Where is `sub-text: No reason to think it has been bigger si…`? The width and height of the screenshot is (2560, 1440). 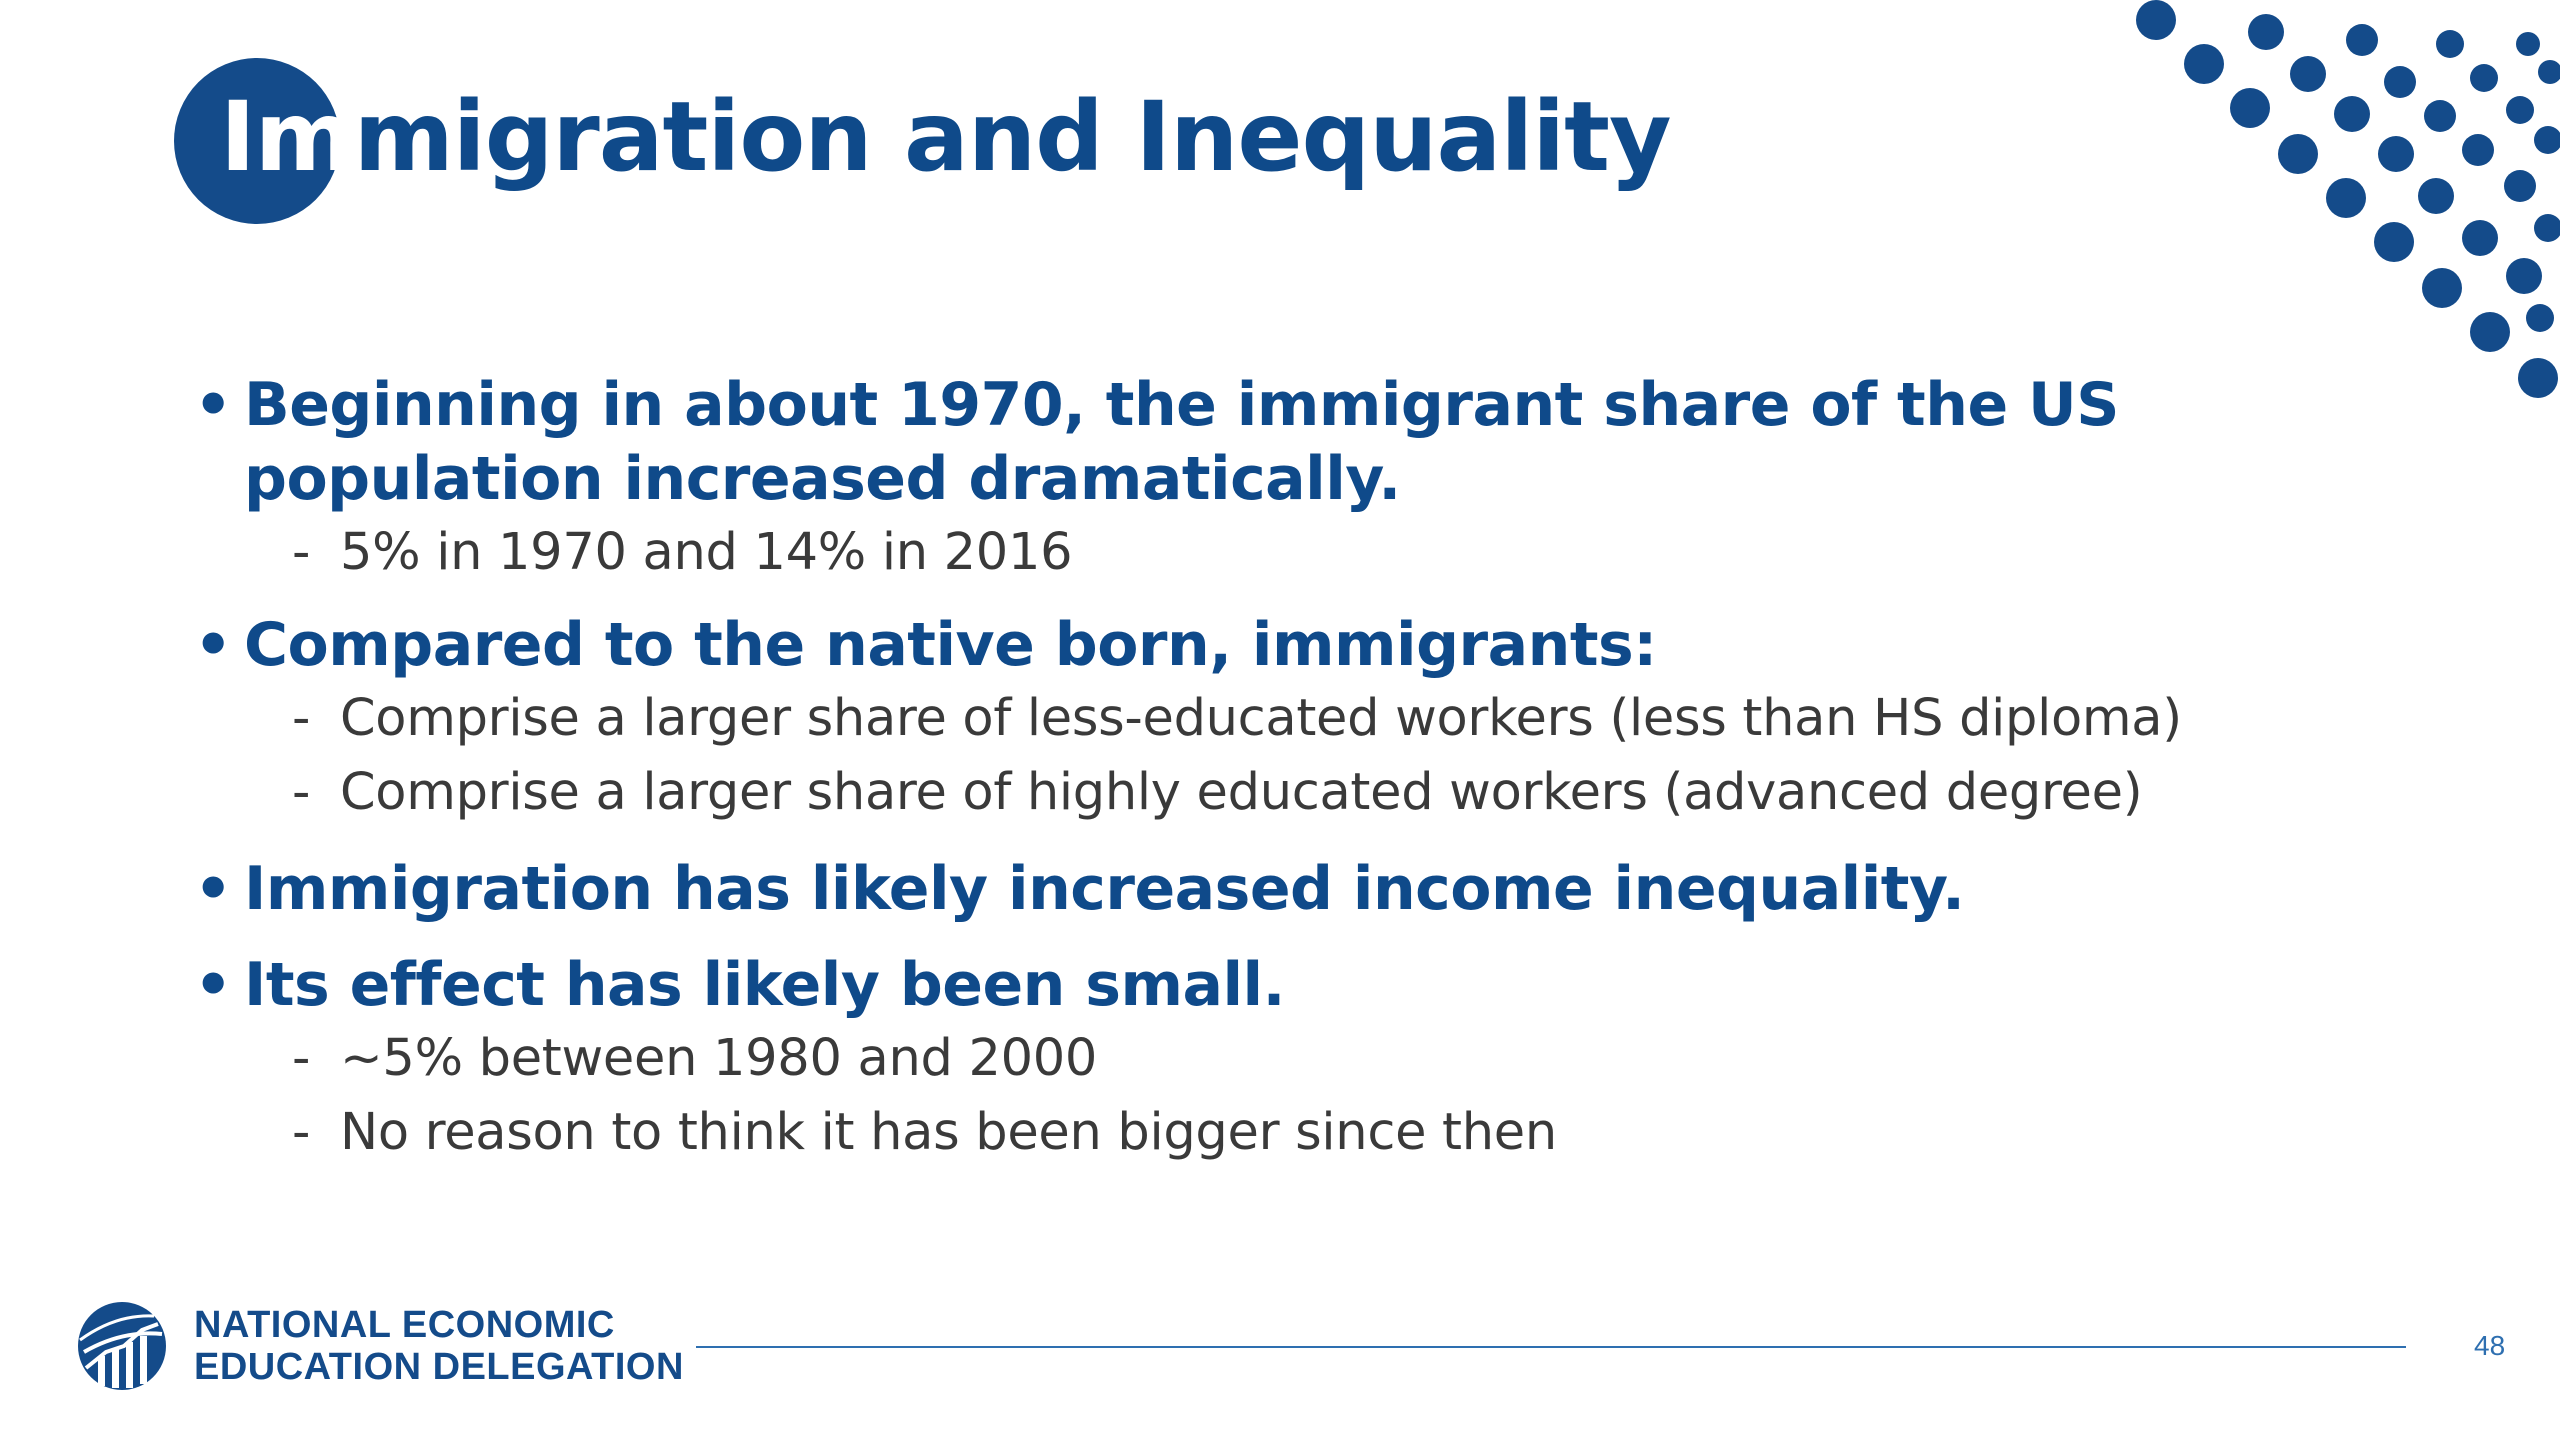
sub-text: No reason to think it has been bigger si… is located at coordinates (948, 1132).